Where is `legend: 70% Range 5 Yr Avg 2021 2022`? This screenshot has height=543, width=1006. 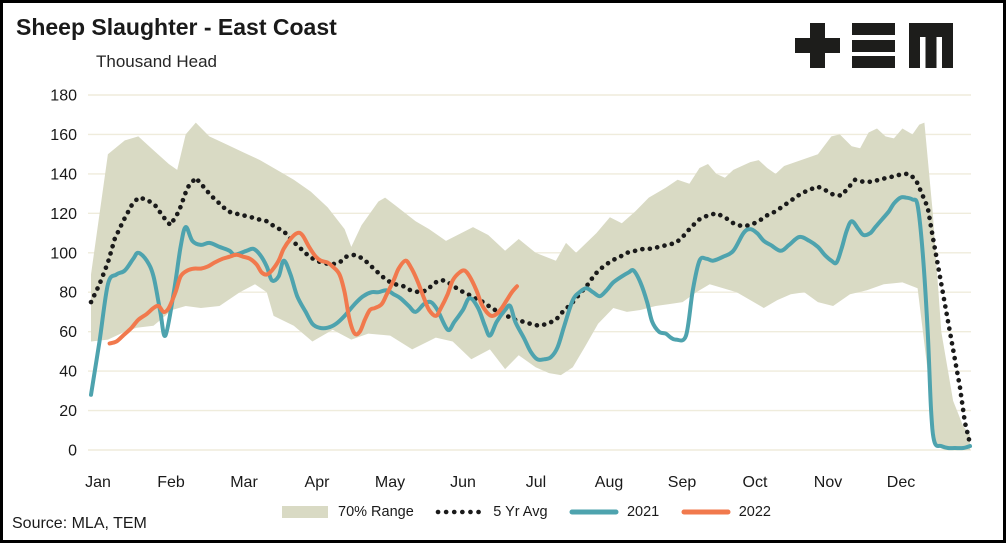
legend: 70% Range 5 Yr Avg 2021 2022 is located at coordinates (525, 512).